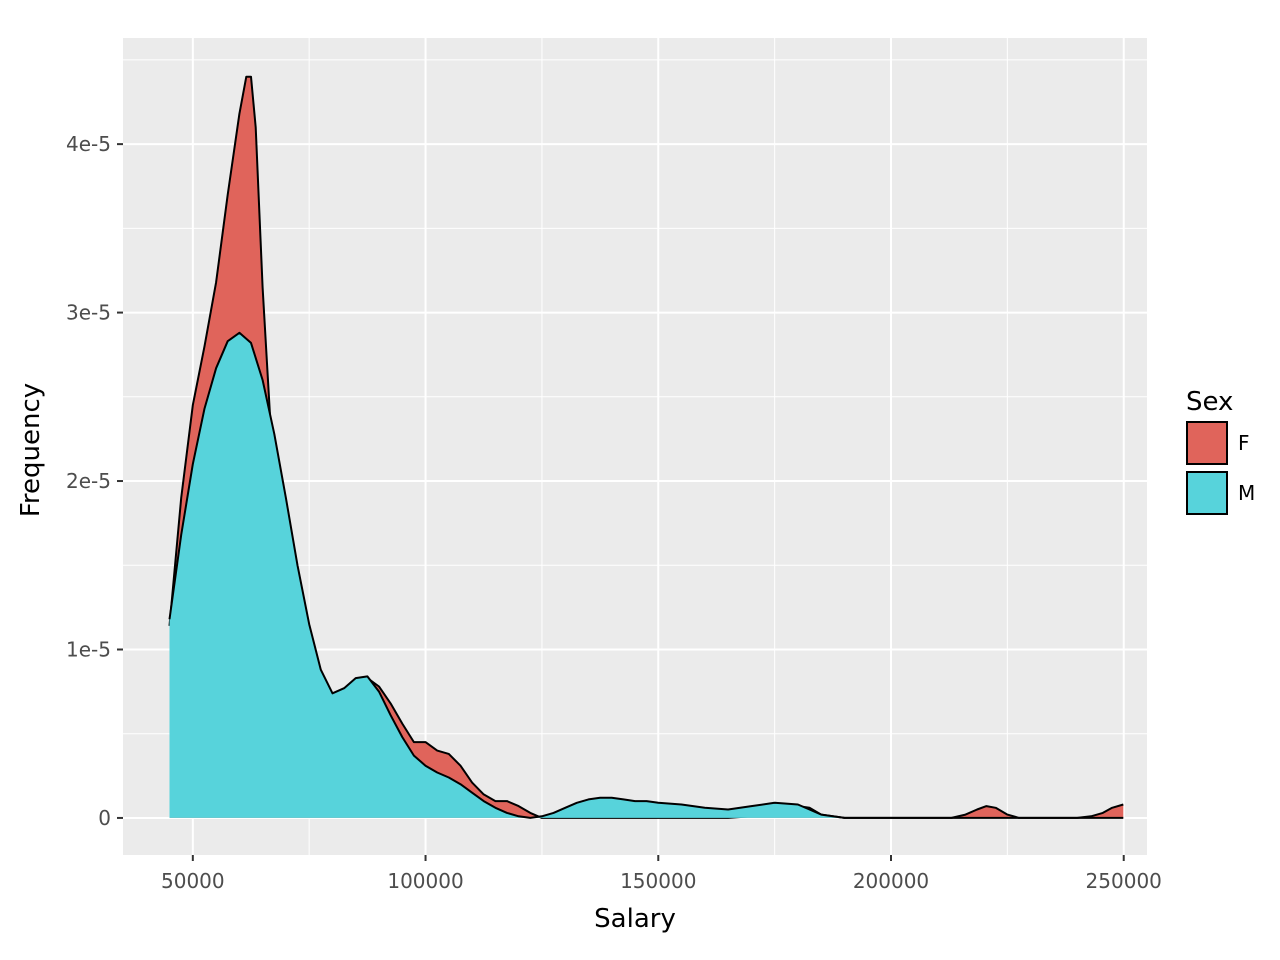 The width and height of the screenshot is (1280, 960). I want to click on x-axis: 50000 100000 150000 200000 250000, so click(661, 874).